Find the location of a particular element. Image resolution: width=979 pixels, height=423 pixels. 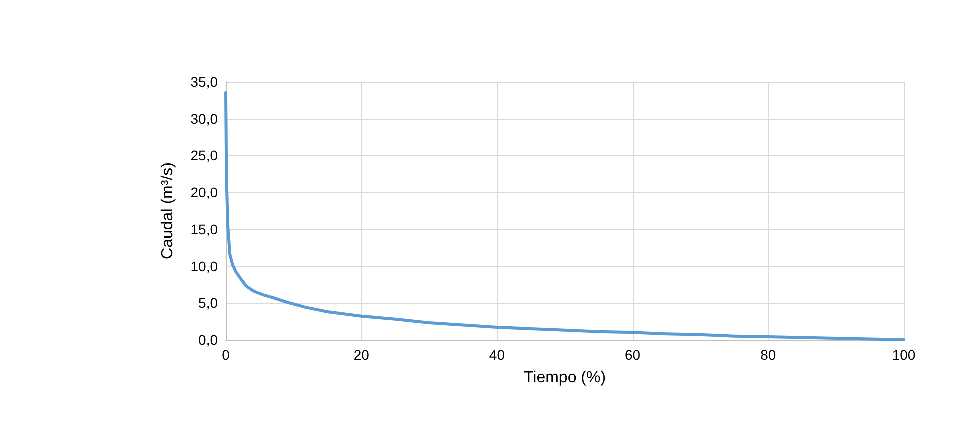

y-tick-label: 15,0 is located at coordinates (204, 229).